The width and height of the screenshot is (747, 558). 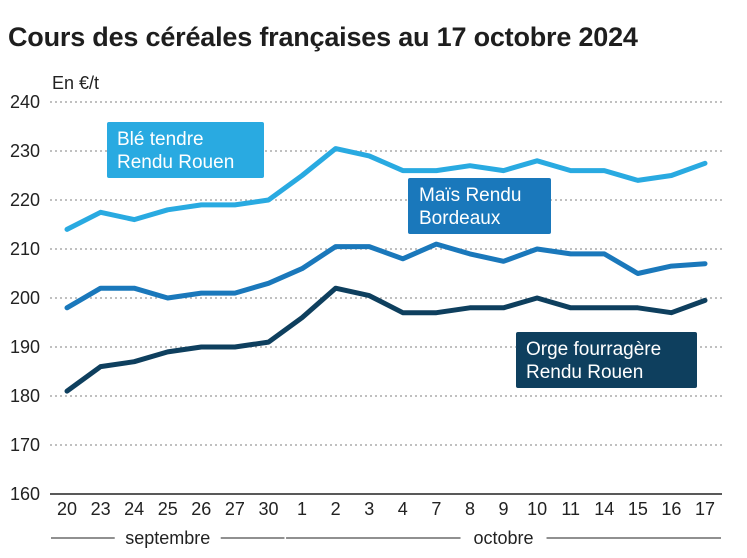 I want to click on x-tick-label: 20, so click(x=67, y=509).